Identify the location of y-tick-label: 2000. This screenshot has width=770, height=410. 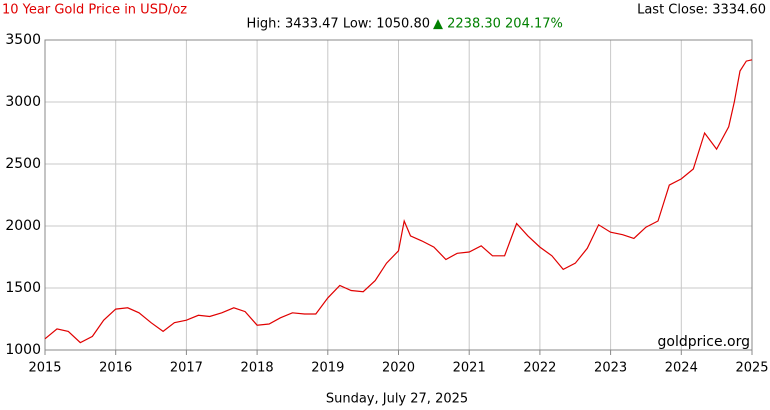
(23, 226).